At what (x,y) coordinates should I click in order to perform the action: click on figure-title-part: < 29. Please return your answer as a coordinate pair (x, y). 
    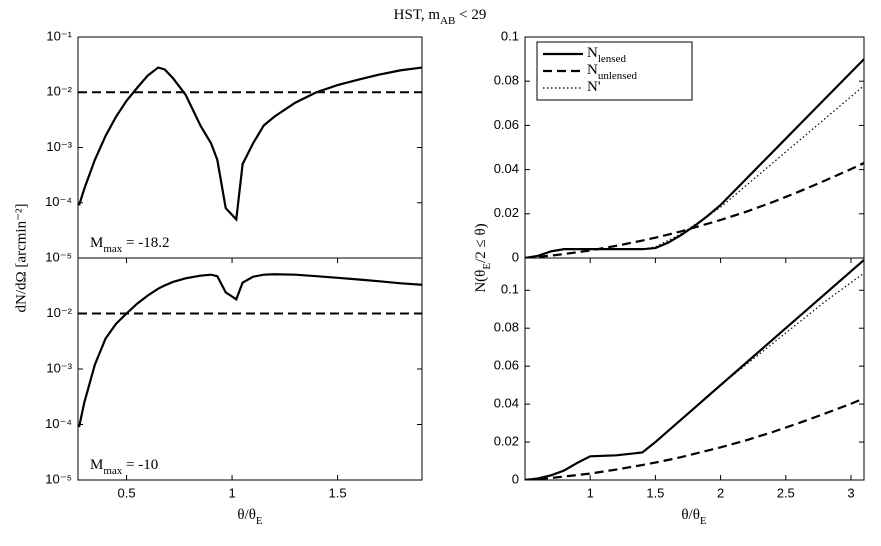
    Looking at the image, I should click on (470, 15).